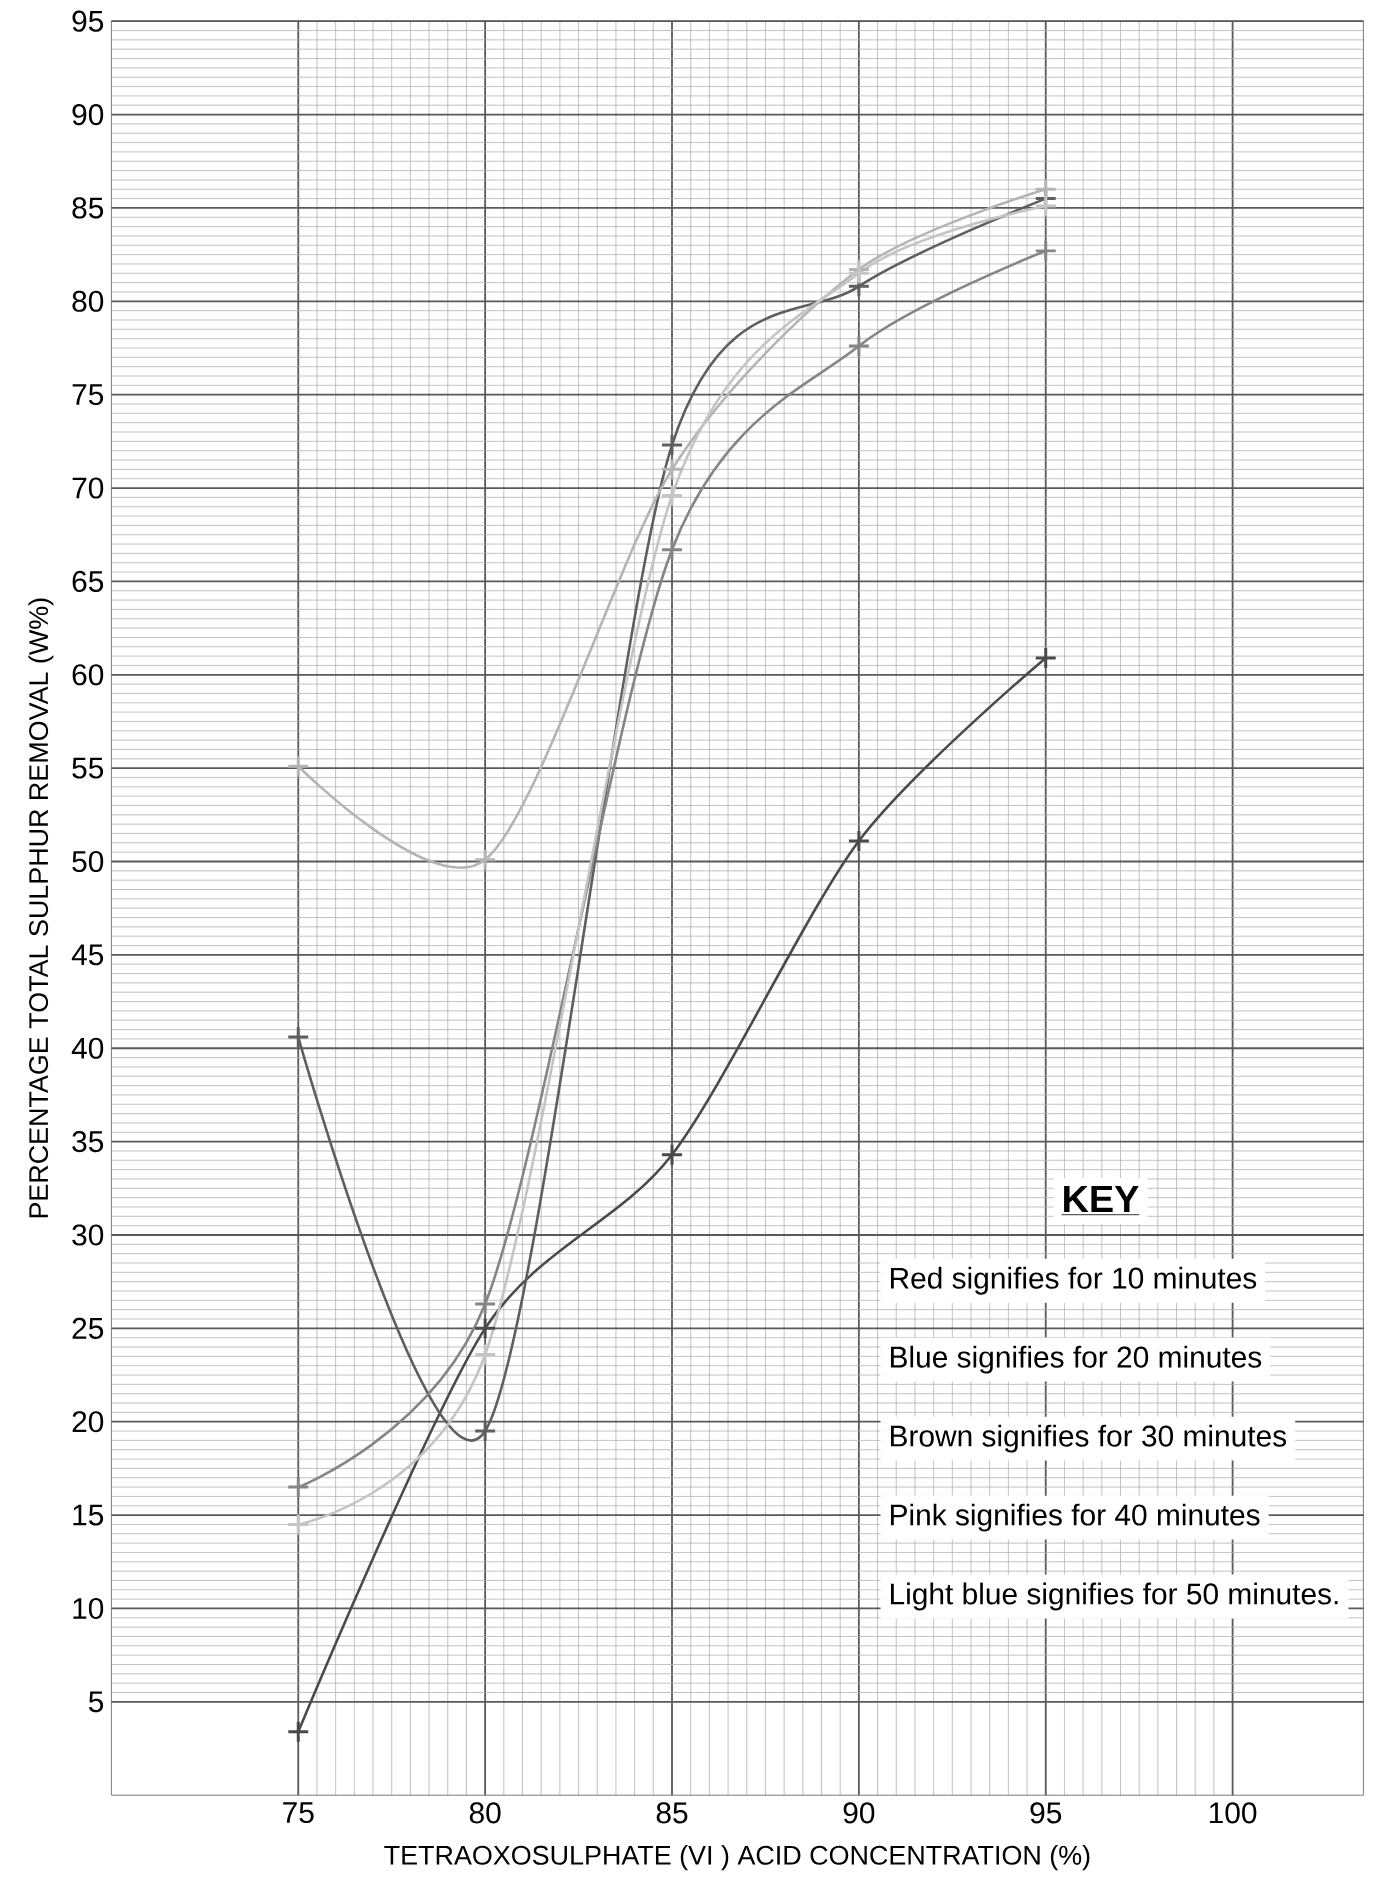  What do you see at coordinates (88, 768) in the screenshot?
I see `y-tick-label: 55` at bounding box center [88, 768].